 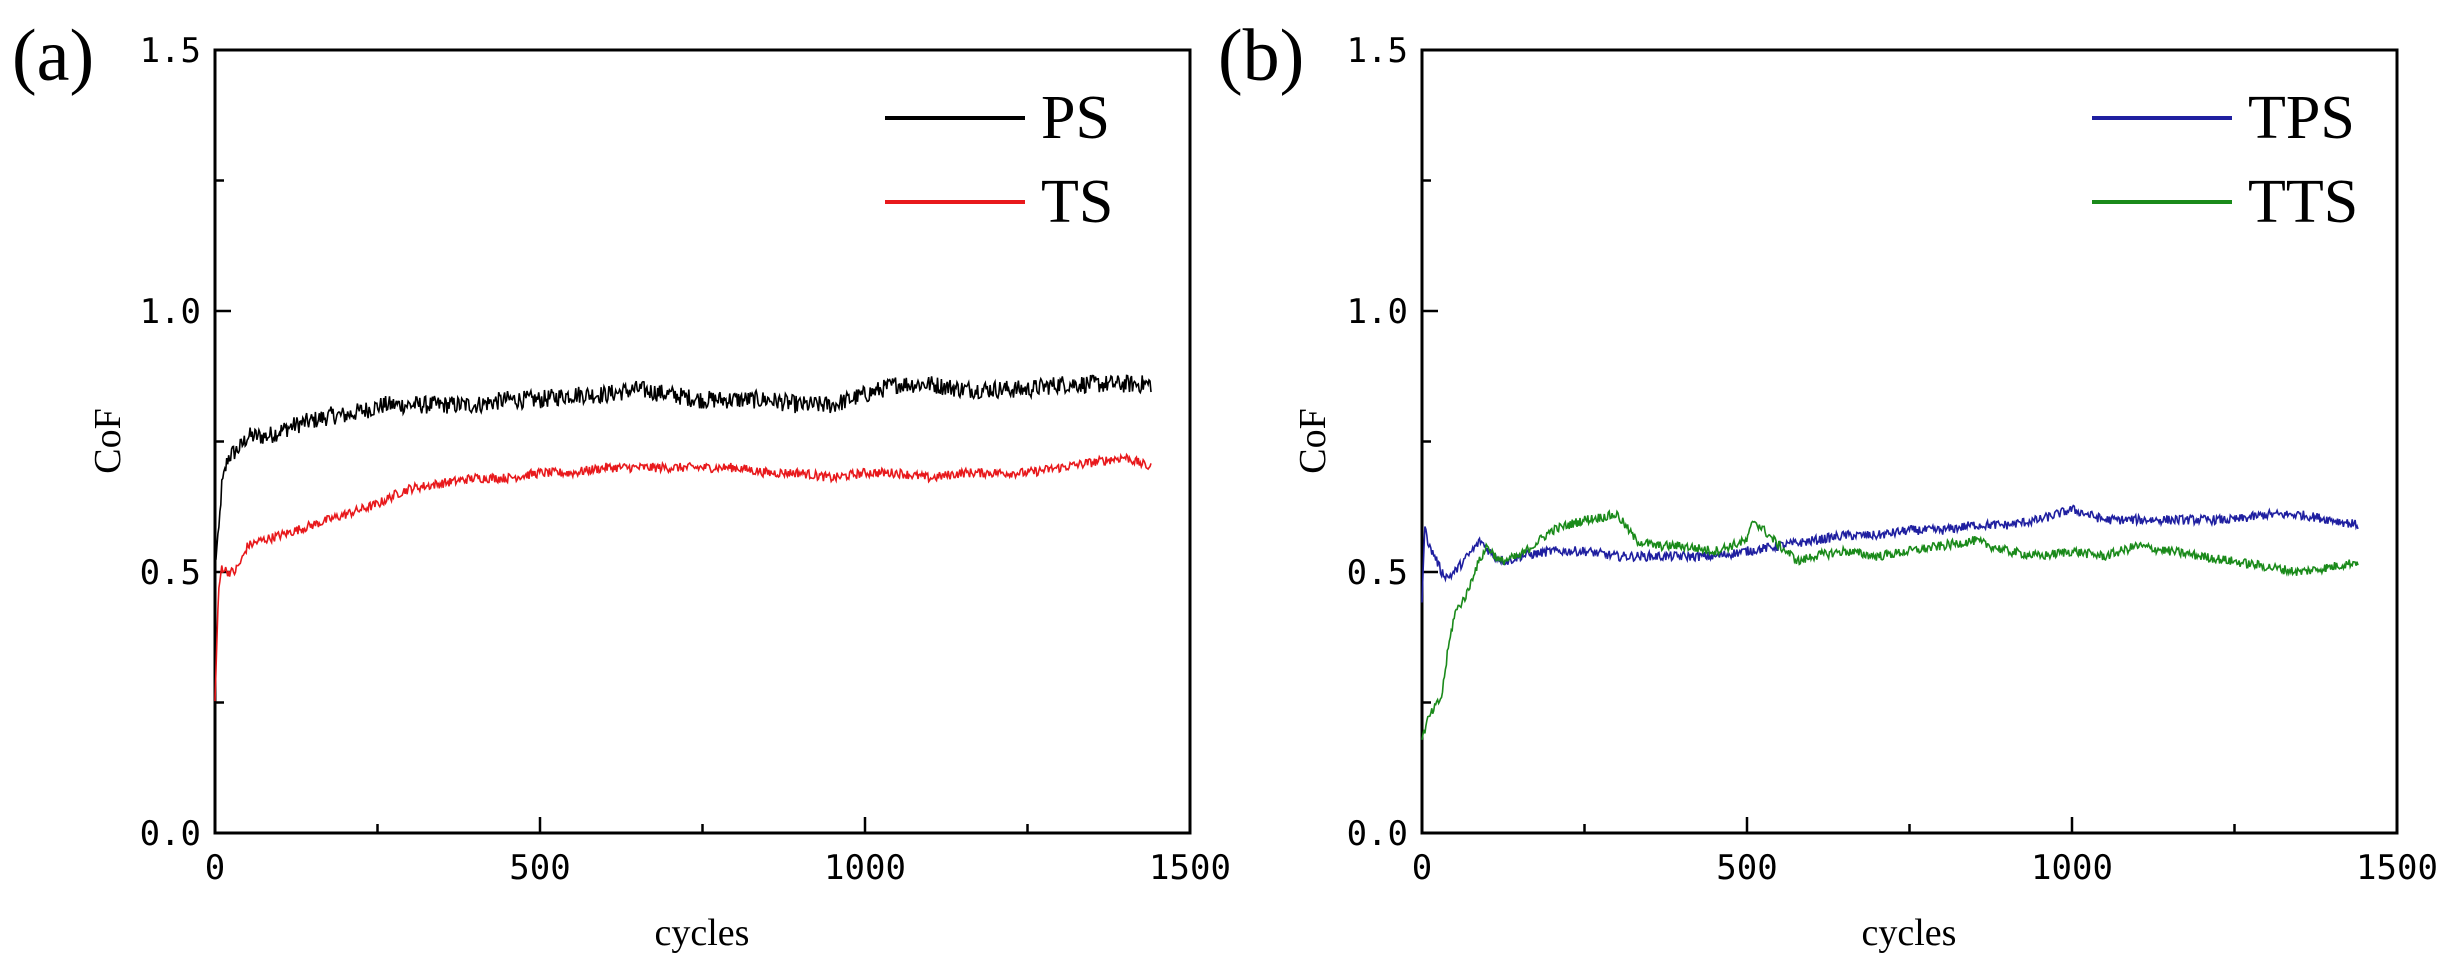 I want to click on series-group-b, so click(x=1890, y=622).